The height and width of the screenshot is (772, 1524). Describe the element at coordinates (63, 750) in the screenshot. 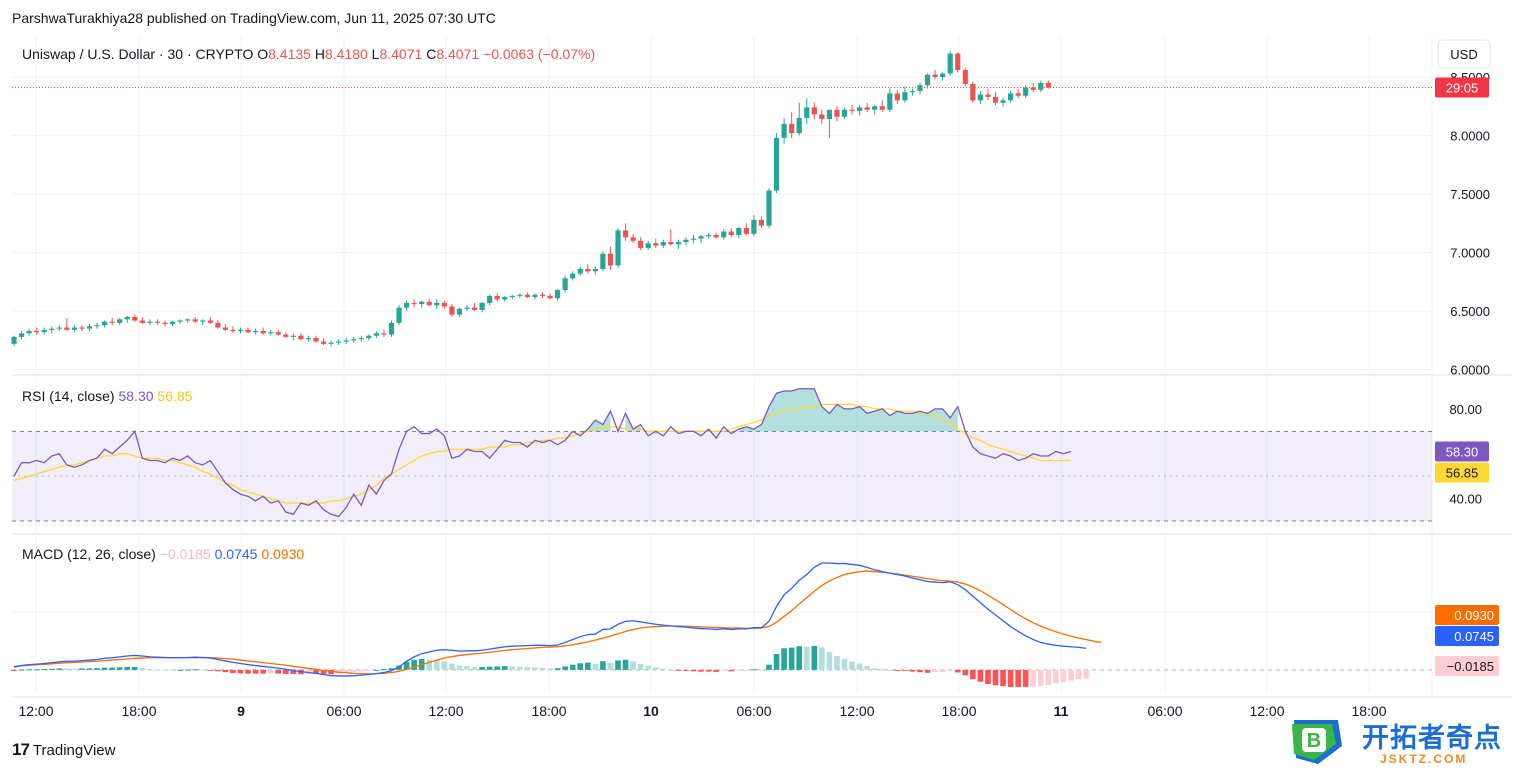

I see `tradingview-logo: 17 TradingView` at that location.